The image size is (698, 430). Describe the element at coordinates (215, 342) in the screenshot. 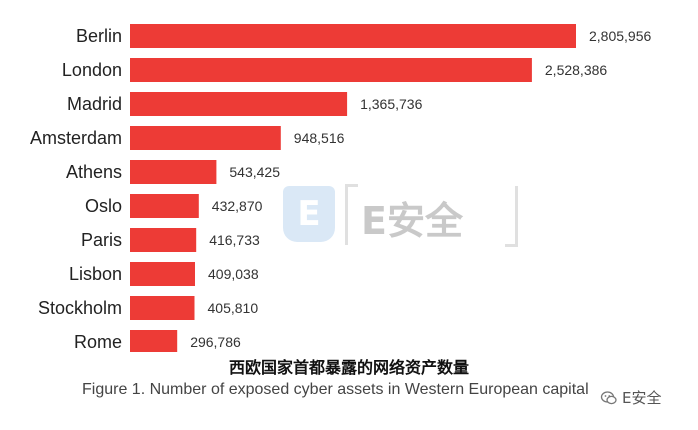

I see `value-label-rome: 296,786` at that location.